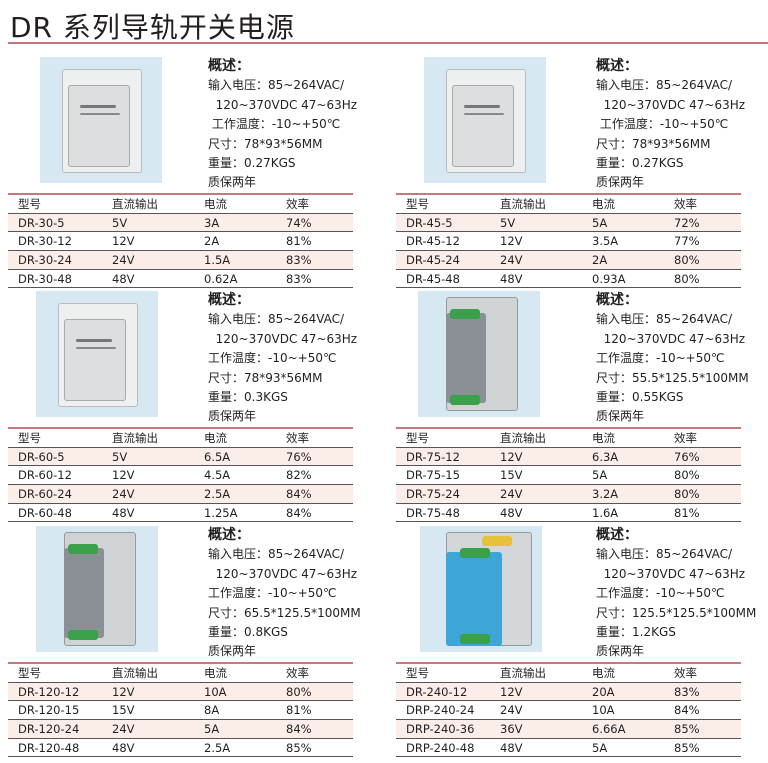  What do you see at coordinates (511, 728) in the screenshot?
I see `table-cell: 36V` at bounding box center [511, 728].